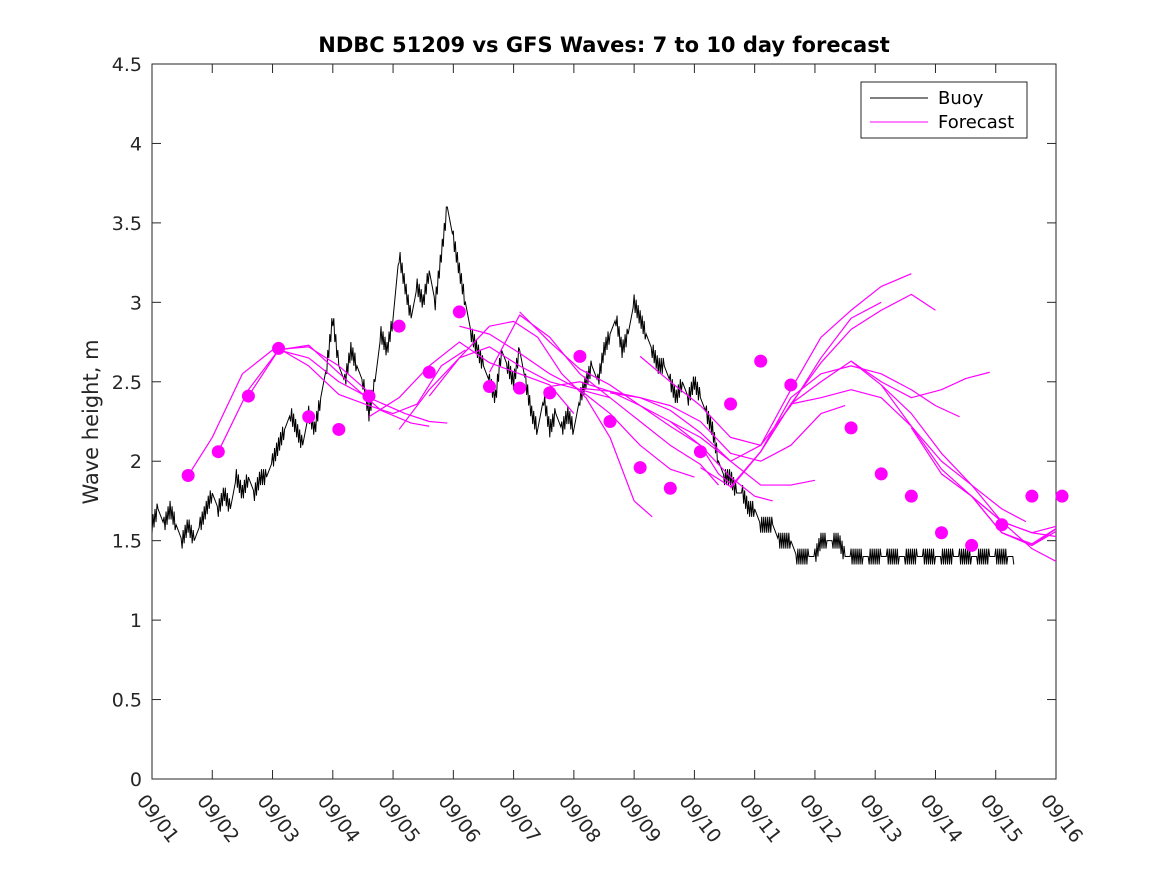 This screenshot has width=1167, height=875. What do you see at coordinates (217, 819) in the screenshot?
I see `x-tick-label: 09/02` at bounding box center [217, 819].